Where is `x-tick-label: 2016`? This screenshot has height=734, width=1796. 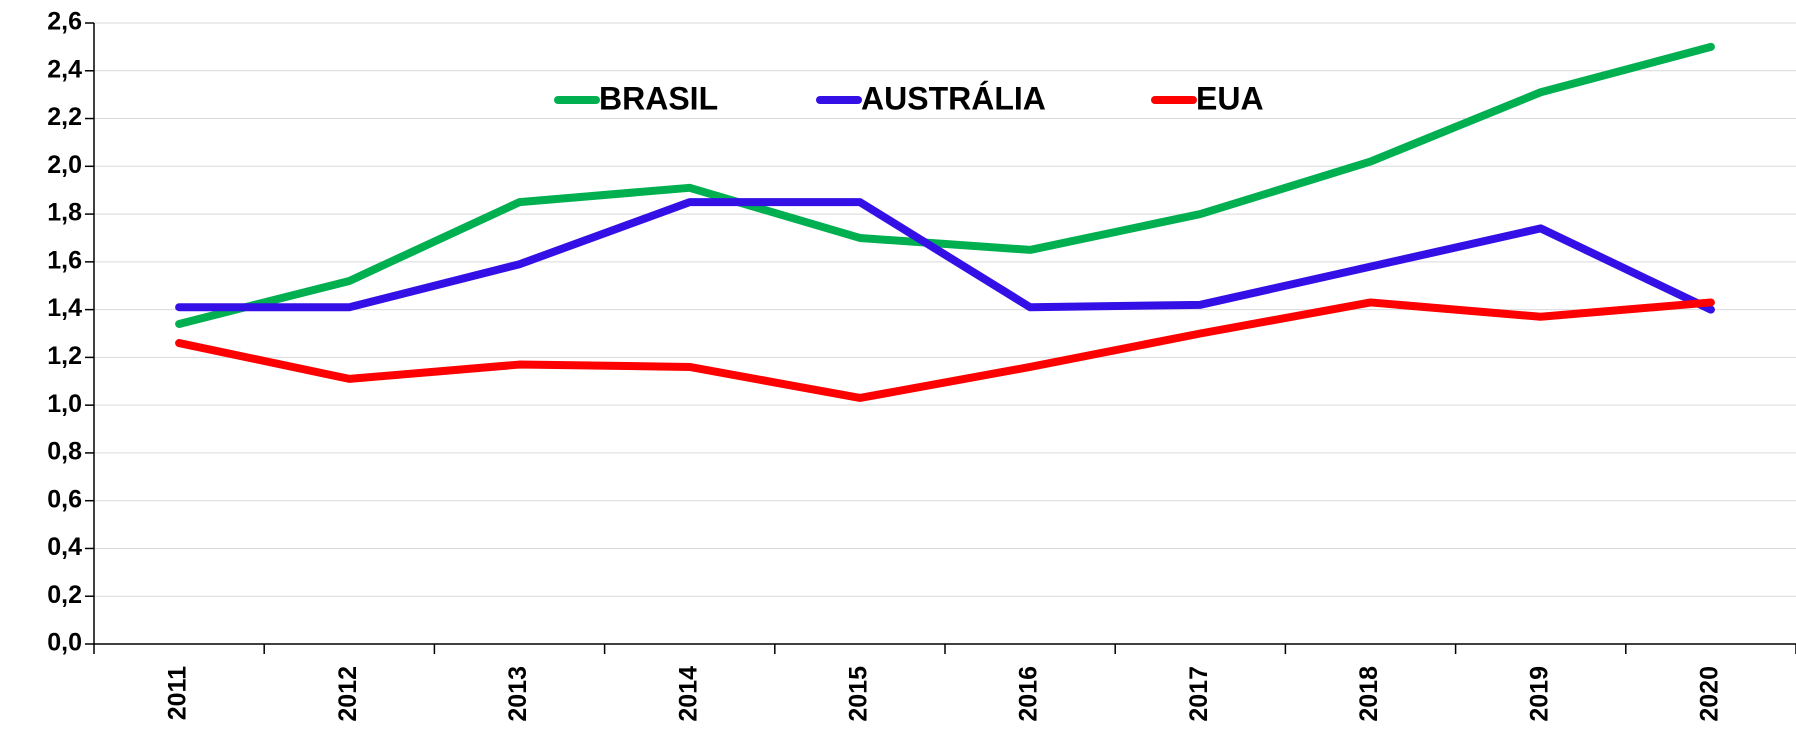 x-tick-label: 2016 is located at coordinates (1029, 694).